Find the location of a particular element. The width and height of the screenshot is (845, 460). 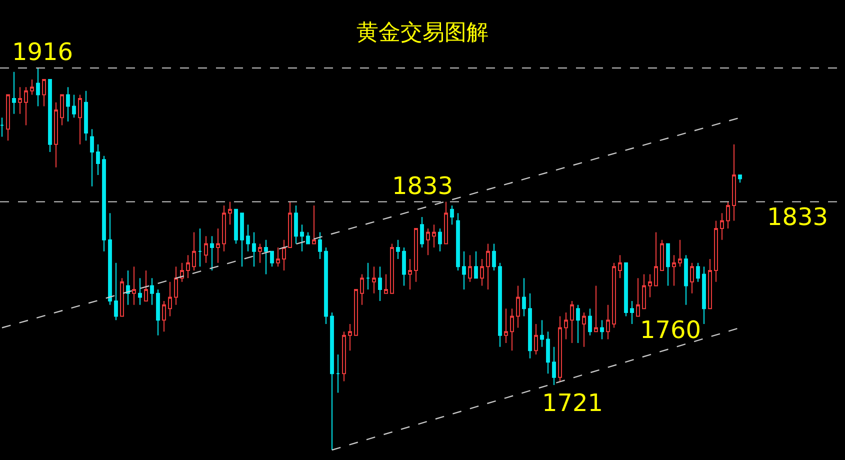

text: 1916 is located at coordinates (43, 52).